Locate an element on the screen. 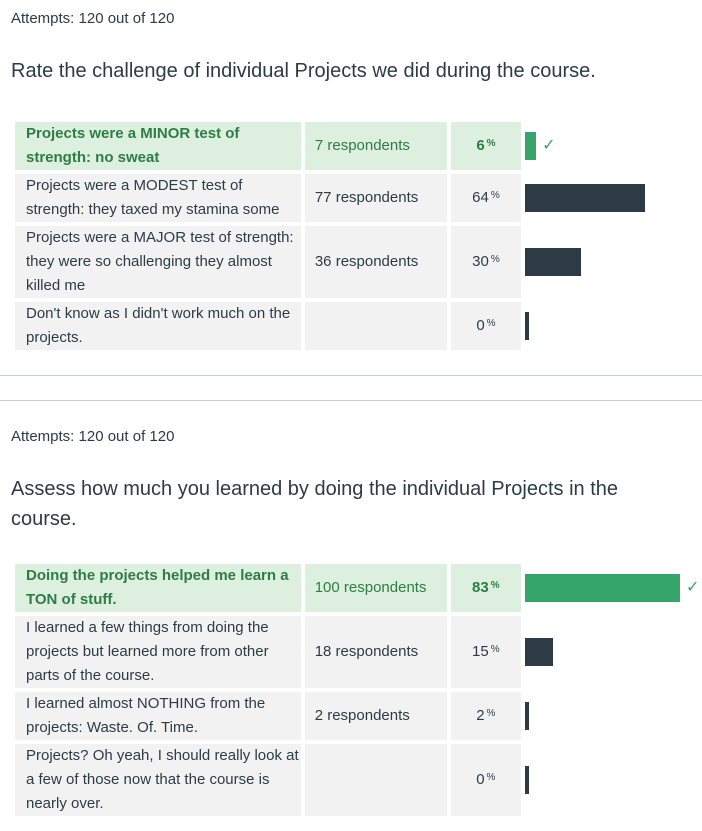 The height and width of the screenshot is (831, 702). respondents-count: 36 respondents is located at coordinates (375, 262).